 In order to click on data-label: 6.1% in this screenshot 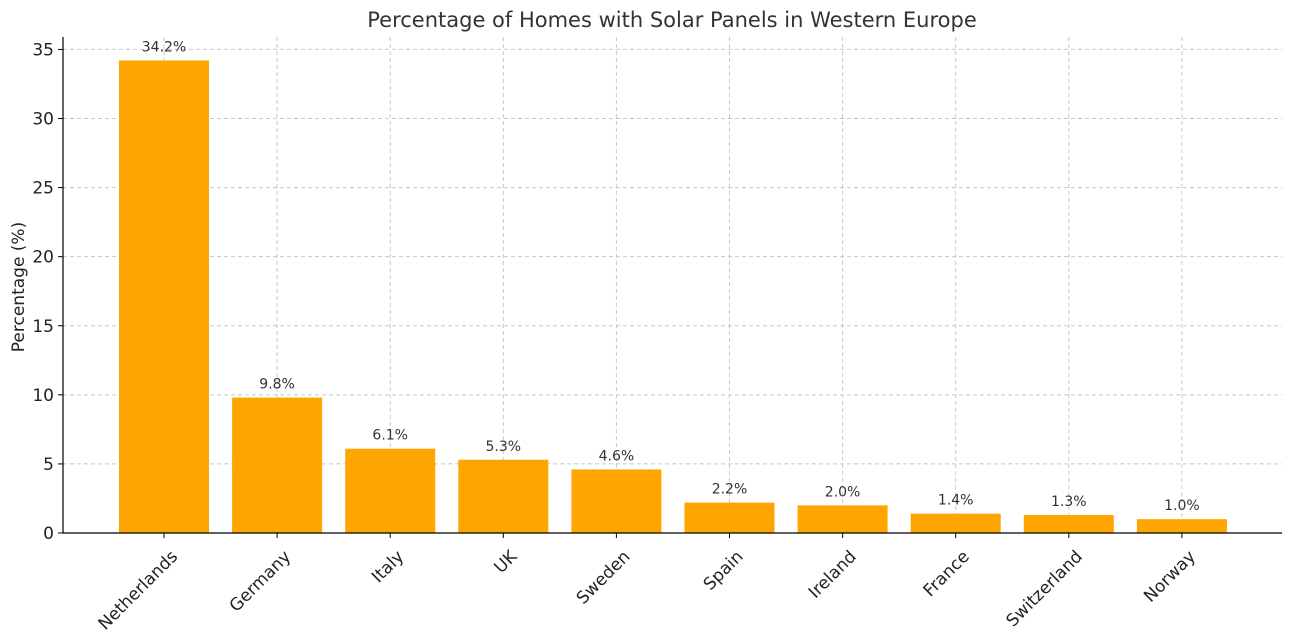, I will do `click(390, 436)`.